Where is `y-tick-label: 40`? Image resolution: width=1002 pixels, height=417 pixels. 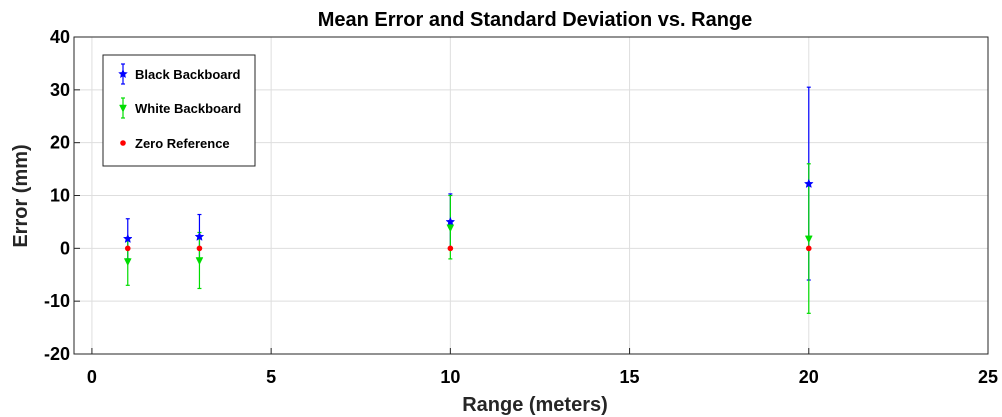
y-tick-label: 40 is located at coordinates (60, 37).